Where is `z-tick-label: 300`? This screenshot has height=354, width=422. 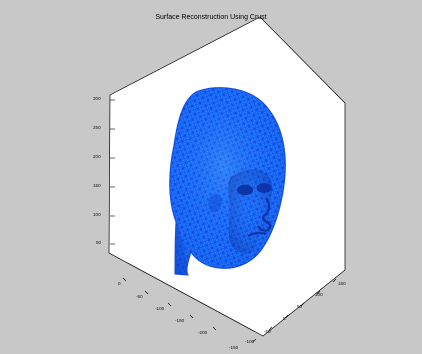
z-tick-label: 300 is located at coordinates (97, 98).